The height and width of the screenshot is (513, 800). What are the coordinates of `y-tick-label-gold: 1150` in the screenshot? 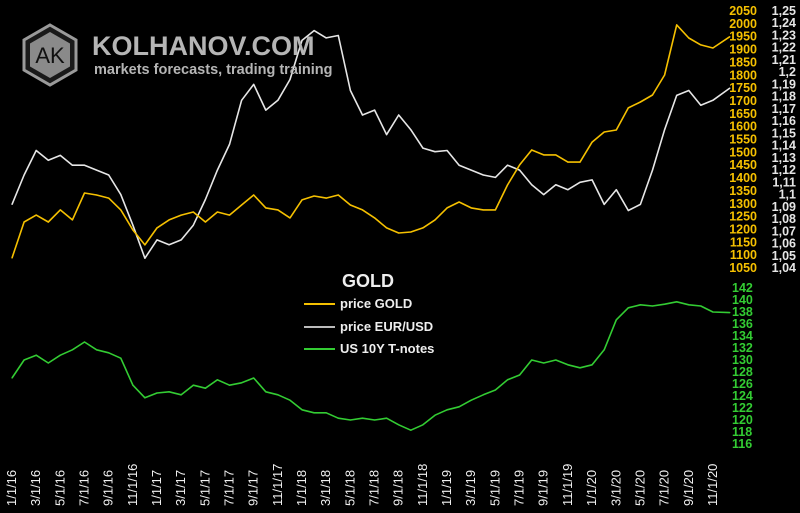 It's located at (743, 242).